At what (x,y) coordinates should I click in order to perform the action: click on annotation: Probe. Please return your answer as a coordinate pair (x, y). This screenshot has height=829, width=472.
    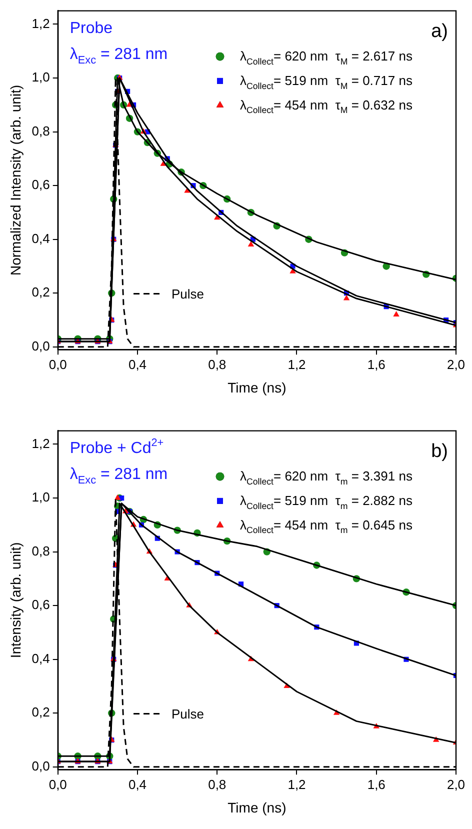
    Looking at the image, I should click on (91, 28).